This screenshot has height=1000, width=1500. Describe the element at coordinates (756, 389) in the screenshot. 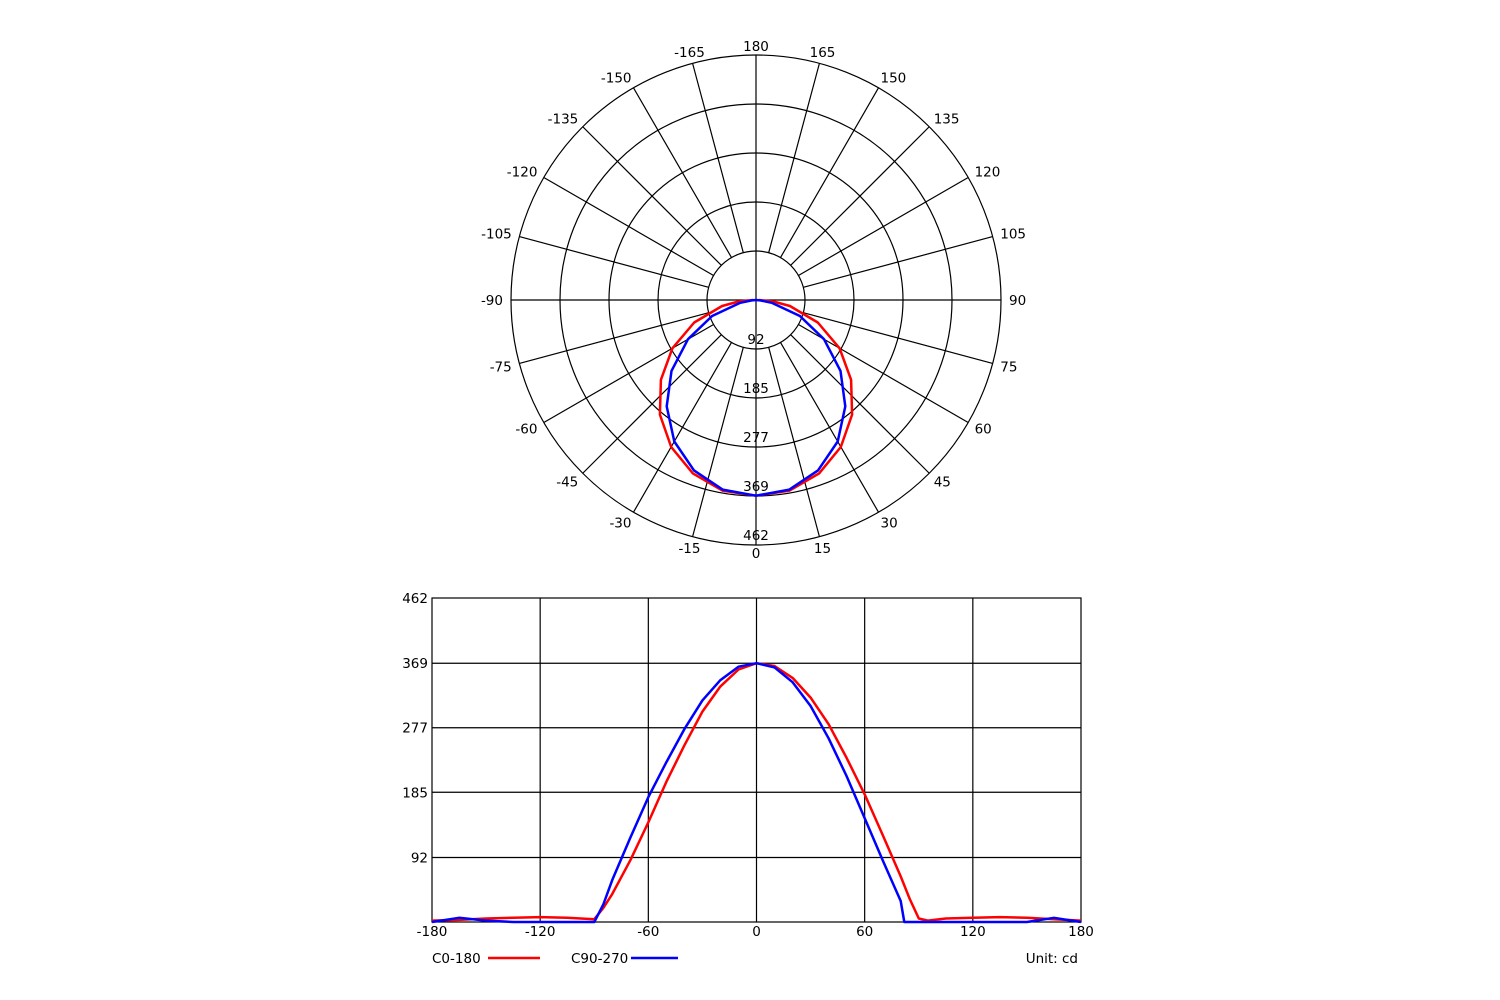

I see `polar-radial-label: 185` at that location.